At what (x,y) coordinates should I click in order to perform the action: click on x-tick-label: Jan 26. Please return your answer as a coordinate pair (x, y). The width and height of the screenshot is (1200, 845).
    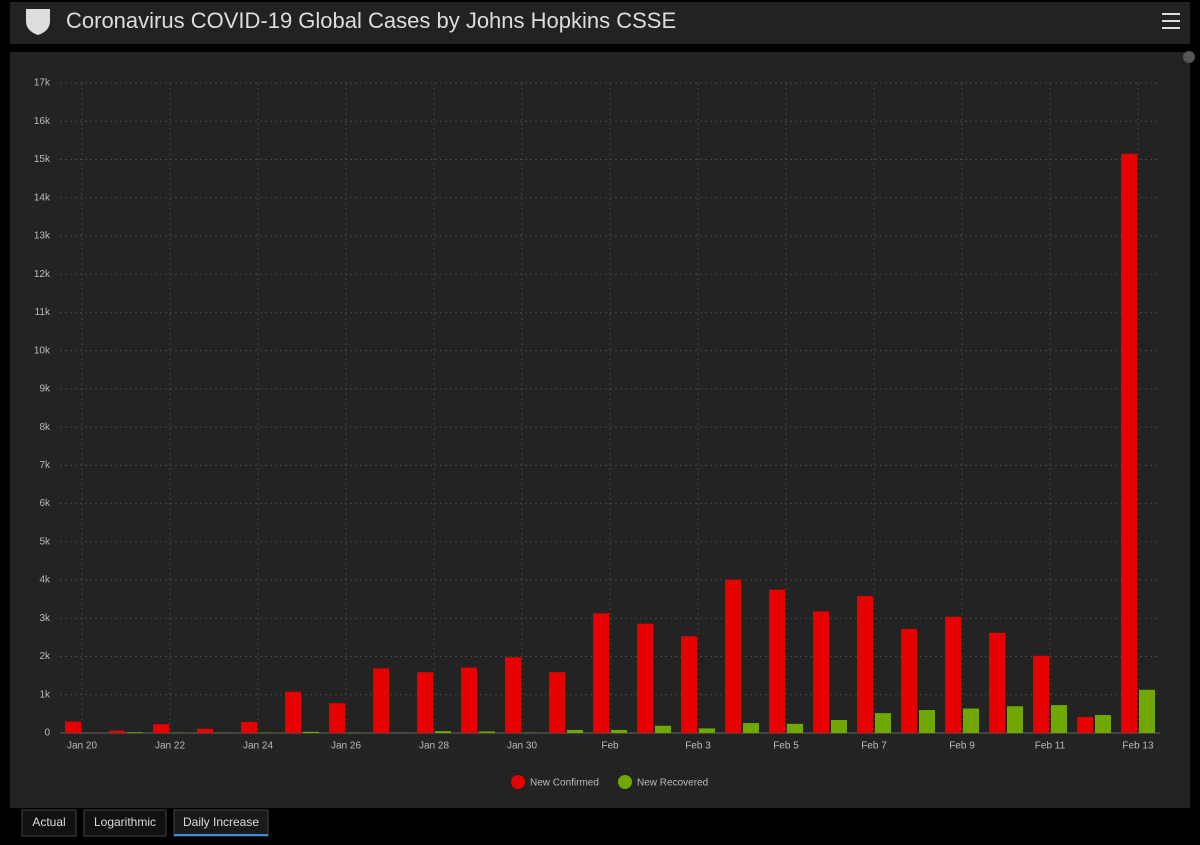
    Looking at the image, I should click on (346, 746).